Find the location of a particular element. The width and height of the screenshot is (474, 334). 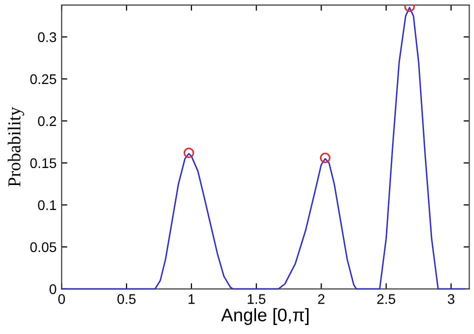

y-tick-label: 0 is located at coordinates (53, 289).